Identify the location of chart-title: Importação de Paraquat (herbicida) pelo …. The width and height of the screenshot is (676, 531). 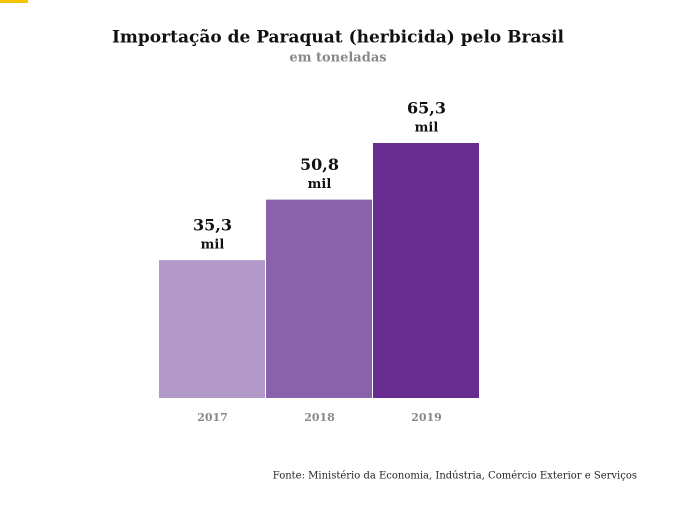
(338, 38).